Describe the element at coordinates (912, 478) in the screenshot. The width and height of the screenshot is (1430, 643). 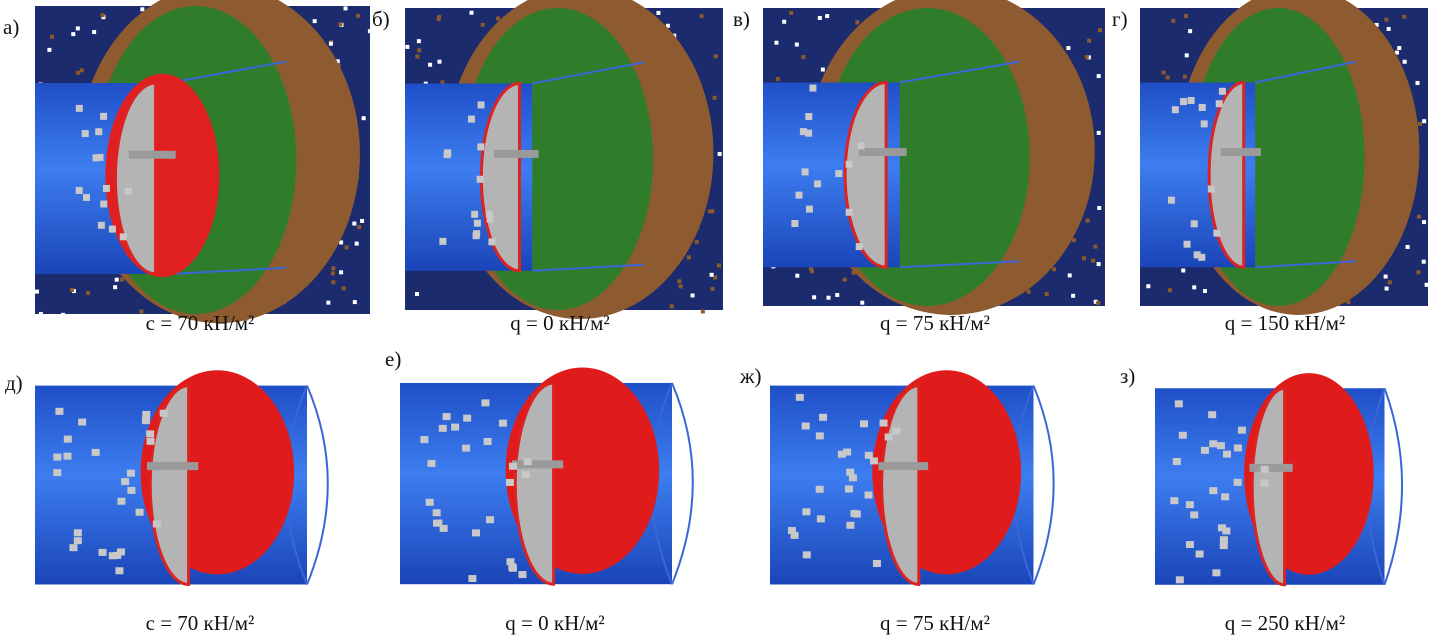
I see `panel` at that location.